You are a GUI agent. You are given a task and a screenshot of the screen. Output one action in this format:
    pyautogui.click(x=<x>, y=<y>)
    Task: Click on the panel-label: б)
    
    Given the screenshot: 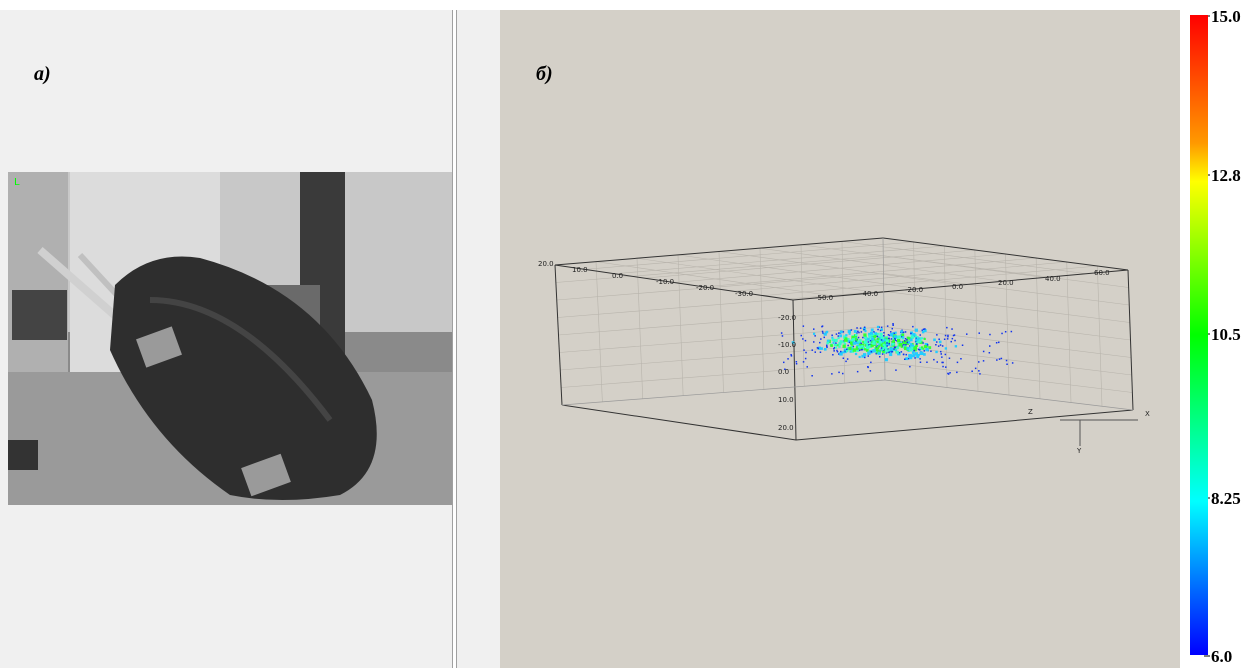 What is the action you would take?
    pyautogui.click(x=544, y=74)
    